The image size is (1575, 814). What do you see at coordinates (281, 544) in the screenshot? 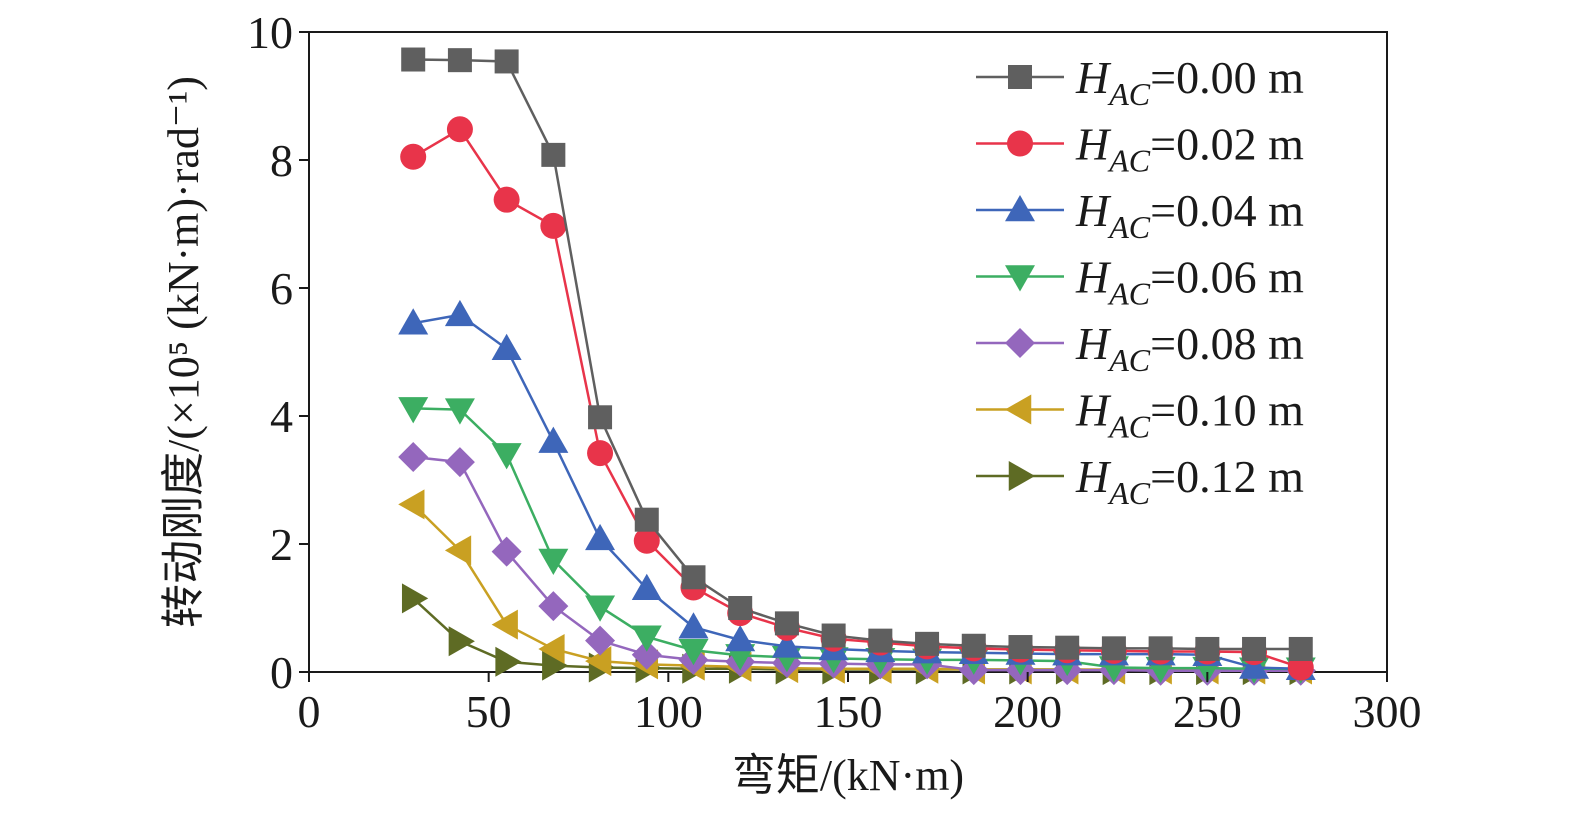
I see `y-tick-label: 2` at bounding box center [281, 544].